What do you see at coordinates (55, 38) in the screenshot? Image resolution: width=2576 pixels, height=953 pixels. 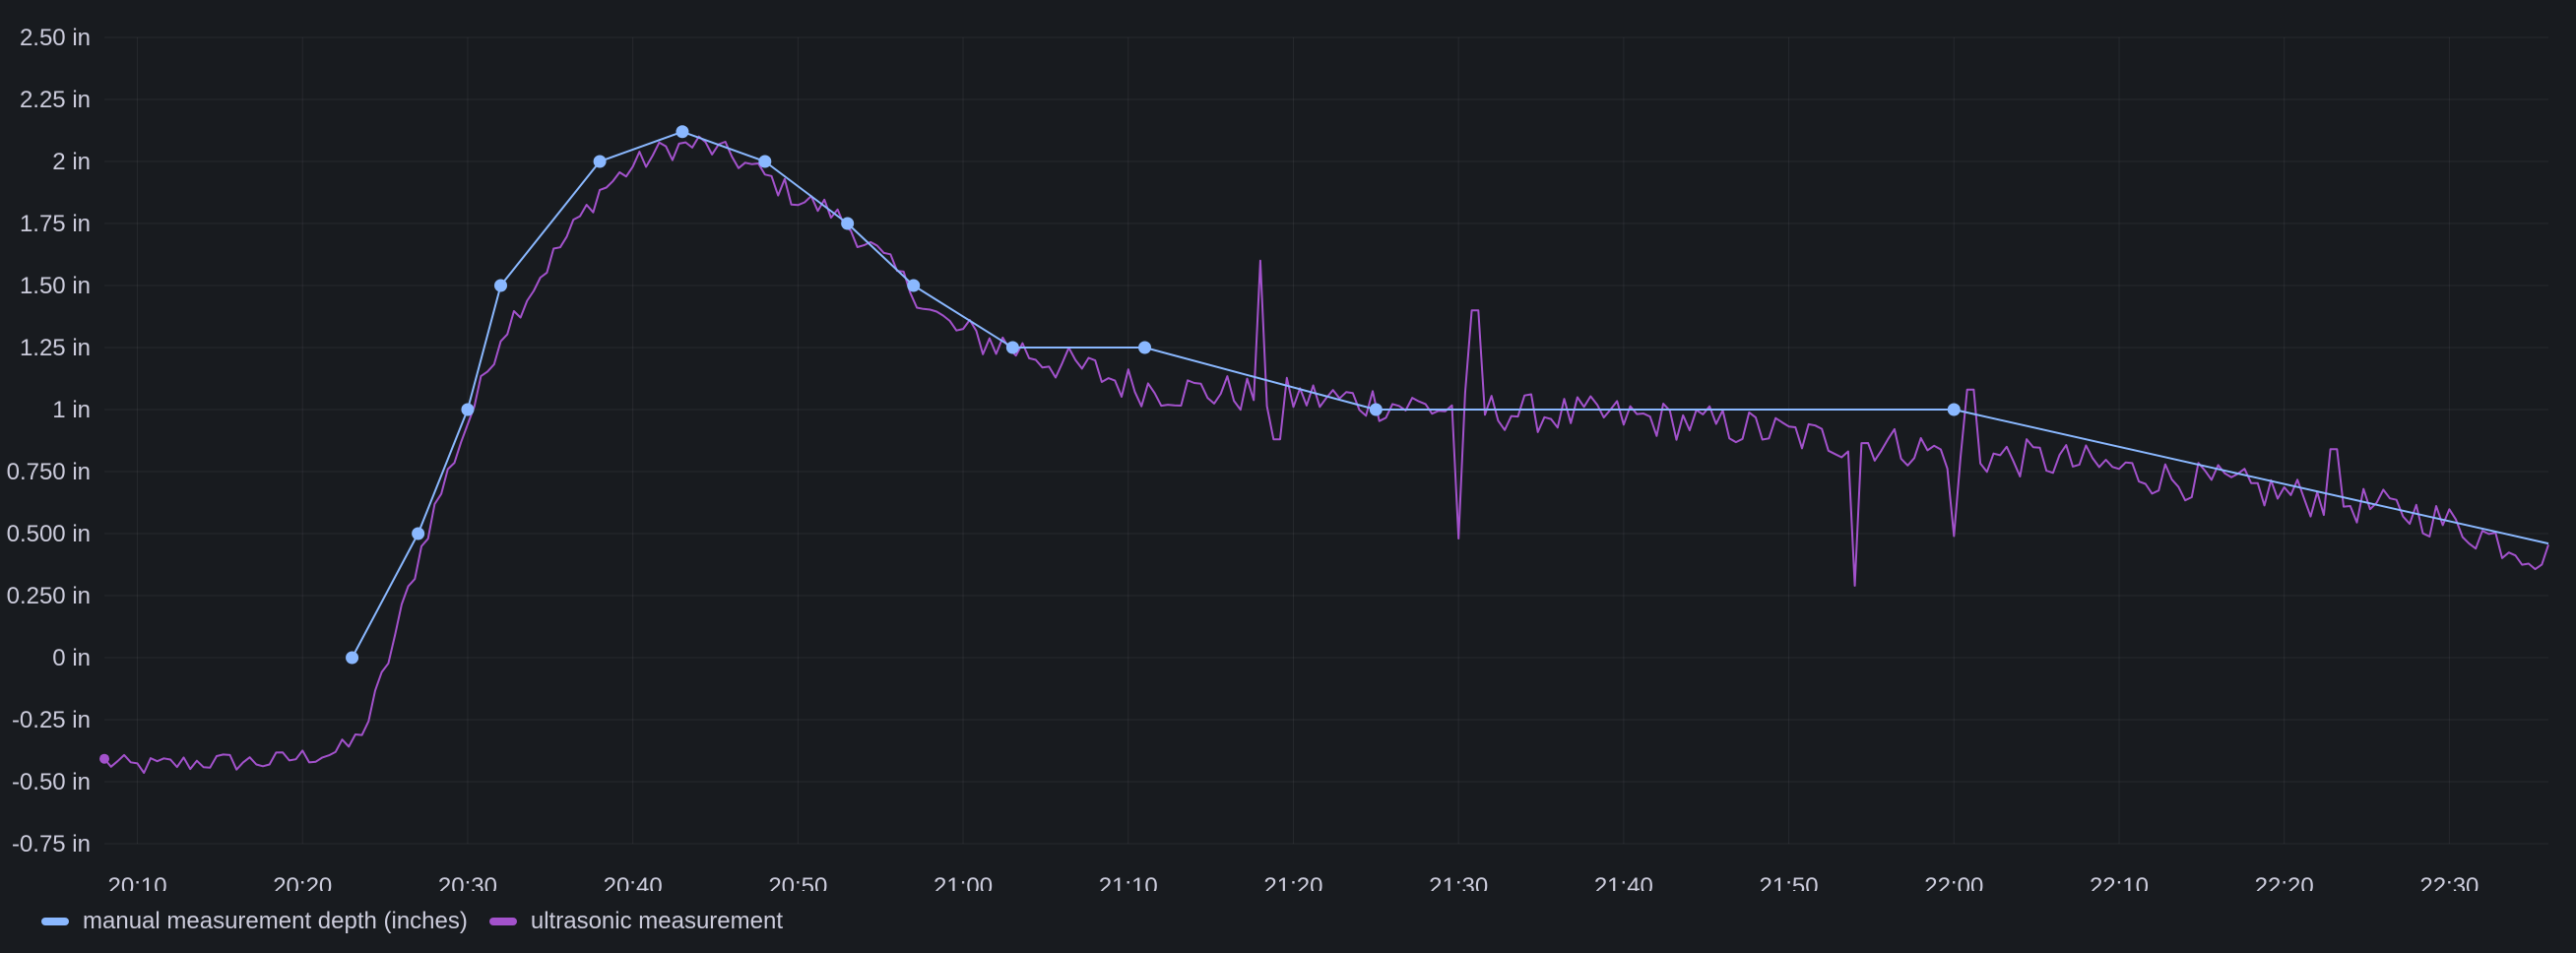 I see `y-tick-label: 2.50 in` at bounding box center [55, 38].